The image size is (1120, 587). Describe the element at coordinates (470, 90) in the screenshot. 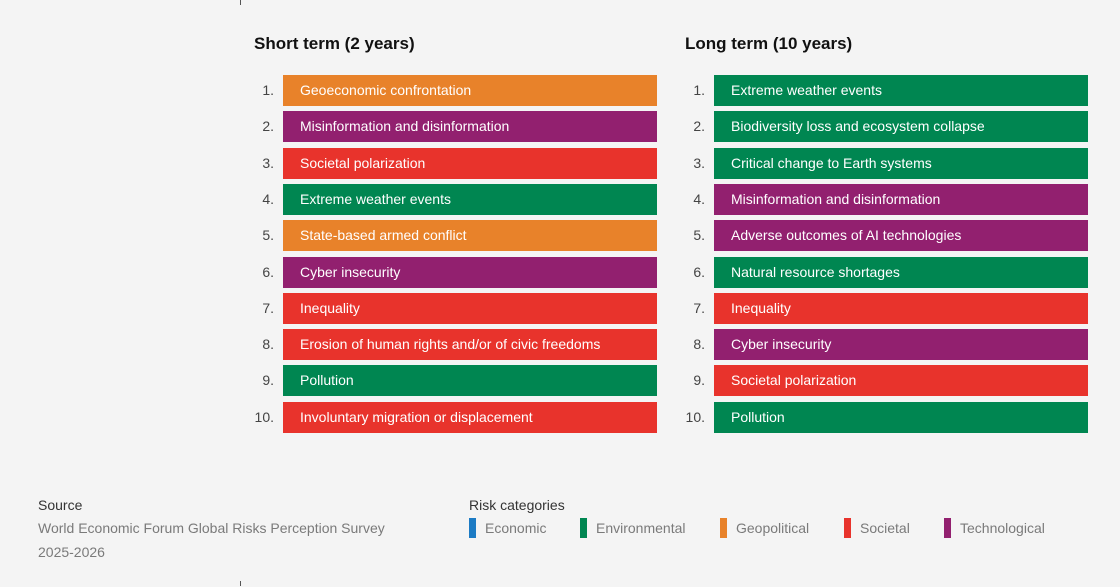

I see `risk-bar: Geoeconomic confrontation` at that location.